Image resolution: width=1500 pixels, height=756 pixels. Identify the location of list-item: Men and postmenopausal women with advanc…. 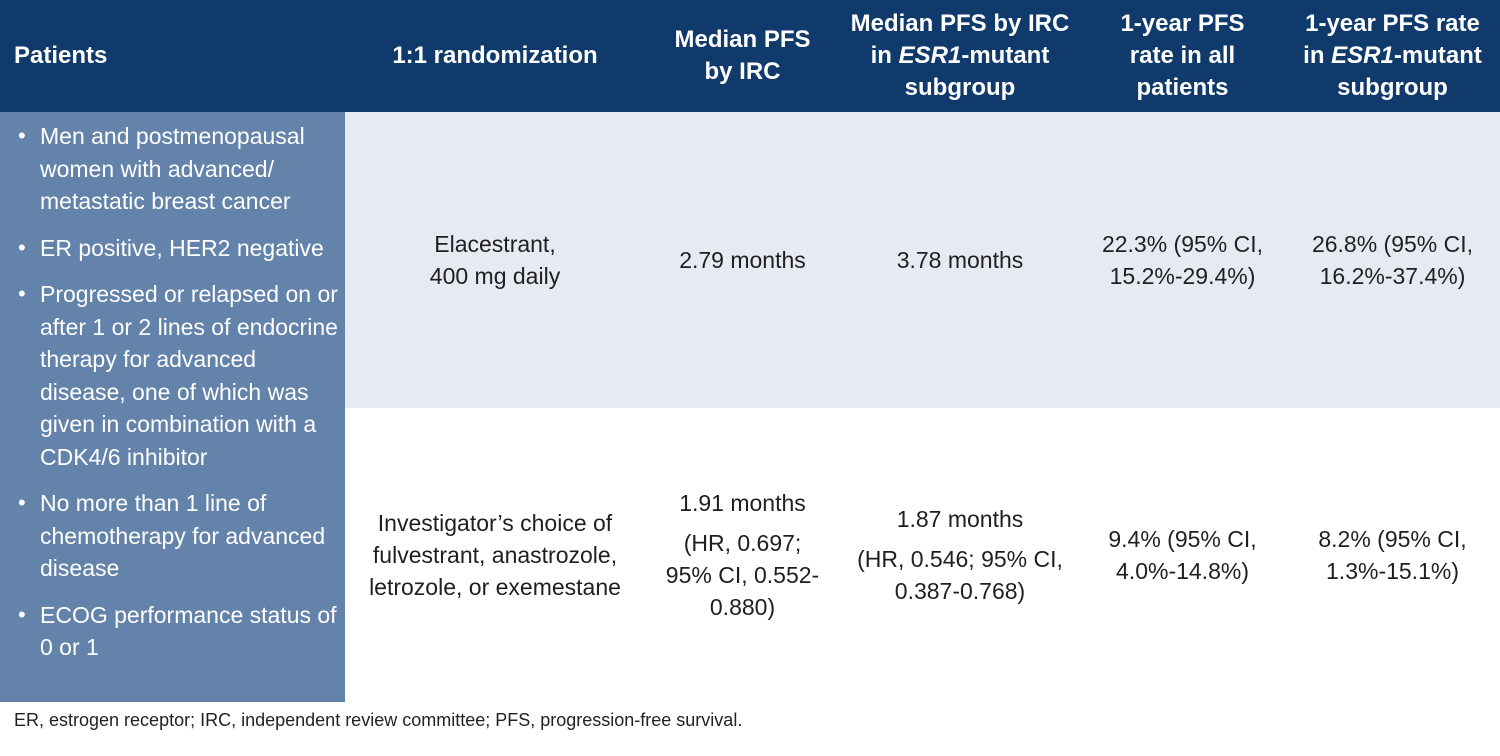
(178, 169).